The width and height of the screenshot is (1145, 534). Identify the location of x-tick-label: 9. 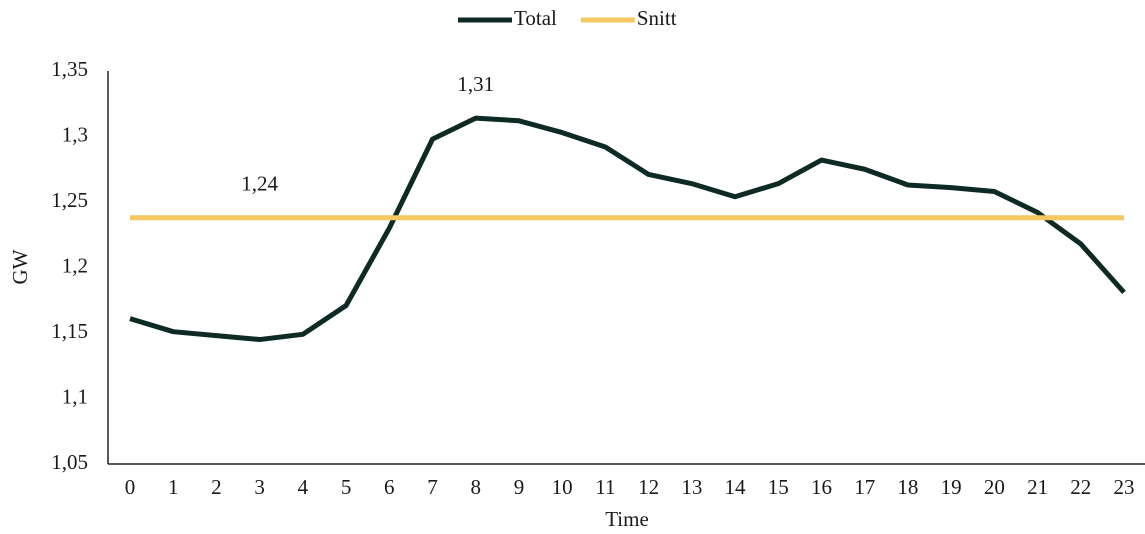
(519, 487).